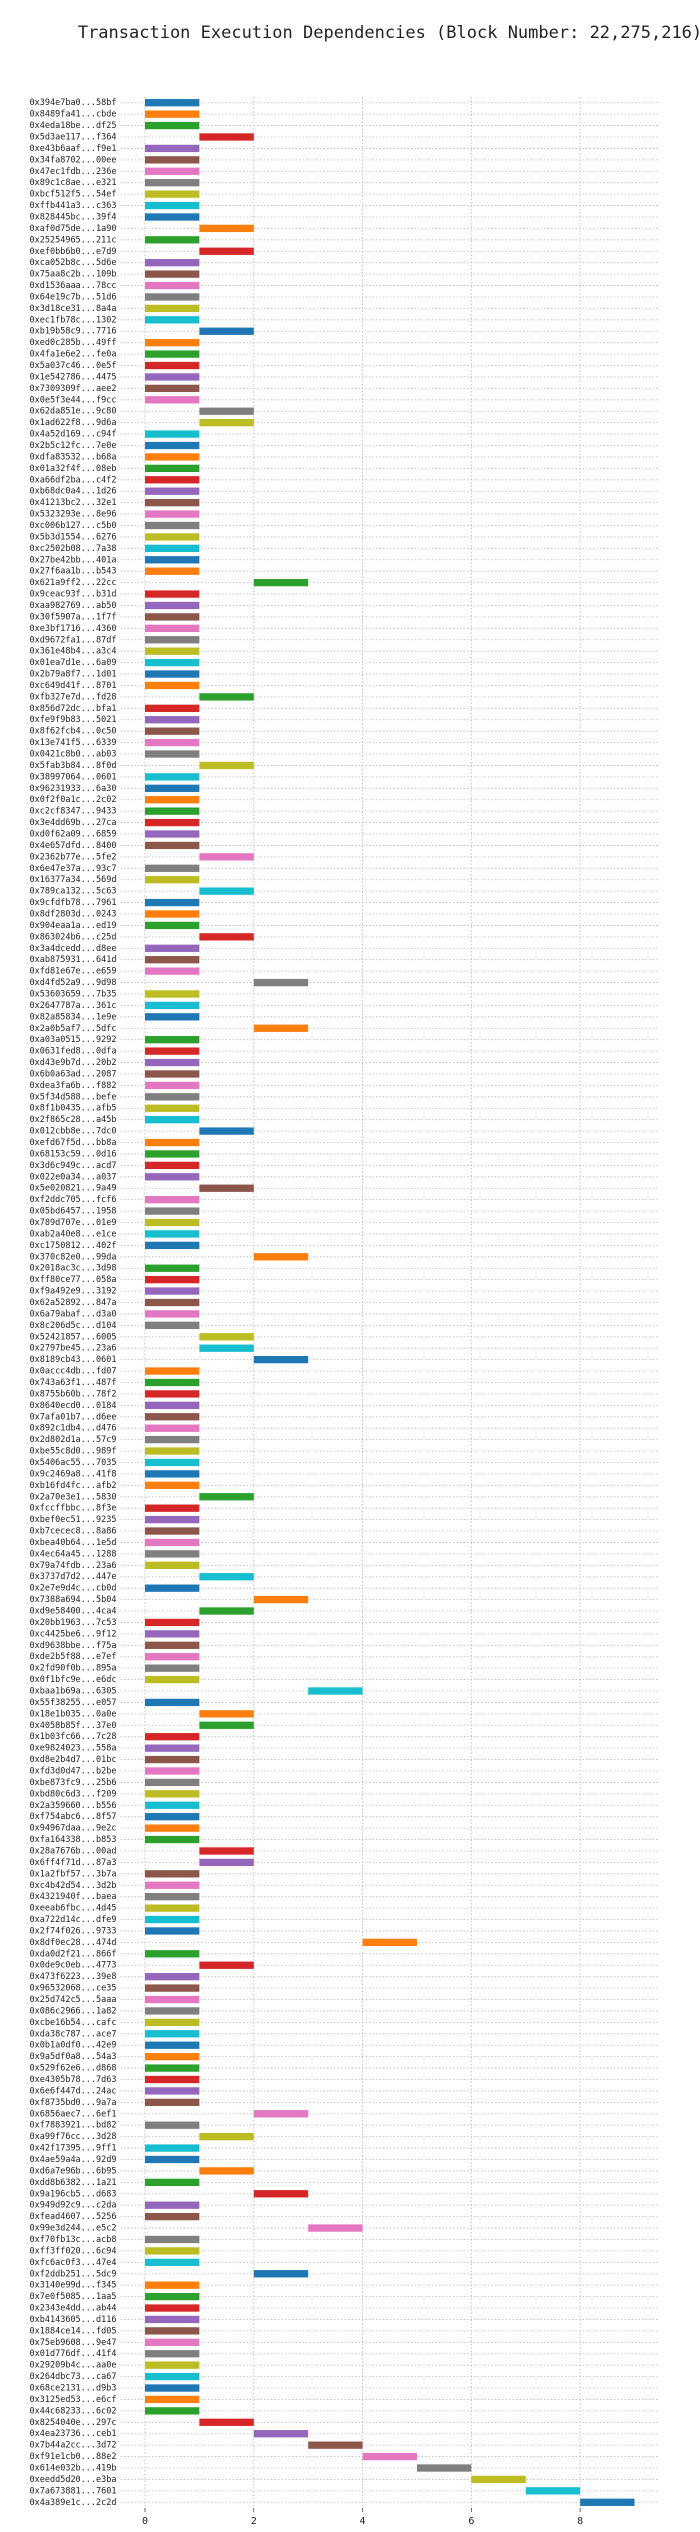 This screenshot has height=2532, width=700. Describe the element at coordinates (73, 1109) in the screenshot. I see `y-tick-label: 0x8f1b0435...afb5` at that location.